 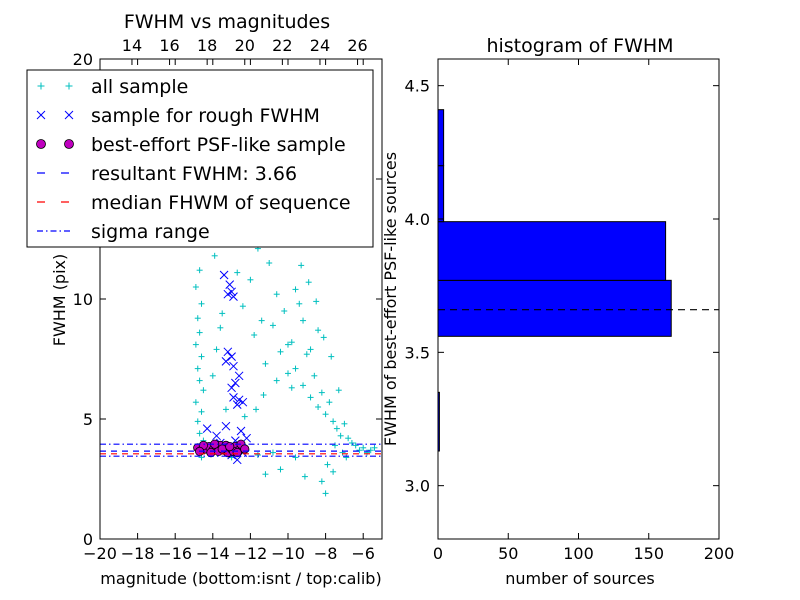 I want to click on x-tick-label: −16, so click(x=175, y=553).